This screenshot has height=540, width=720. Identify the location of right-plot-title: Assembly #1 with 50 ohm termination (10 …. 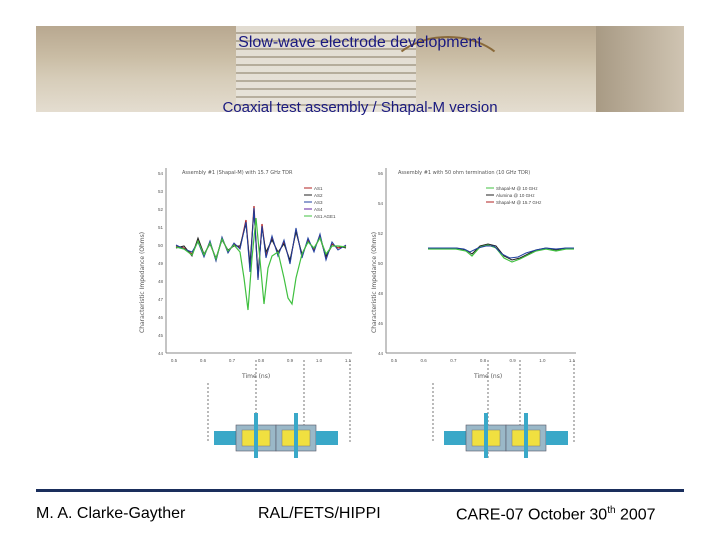
(464, 173).